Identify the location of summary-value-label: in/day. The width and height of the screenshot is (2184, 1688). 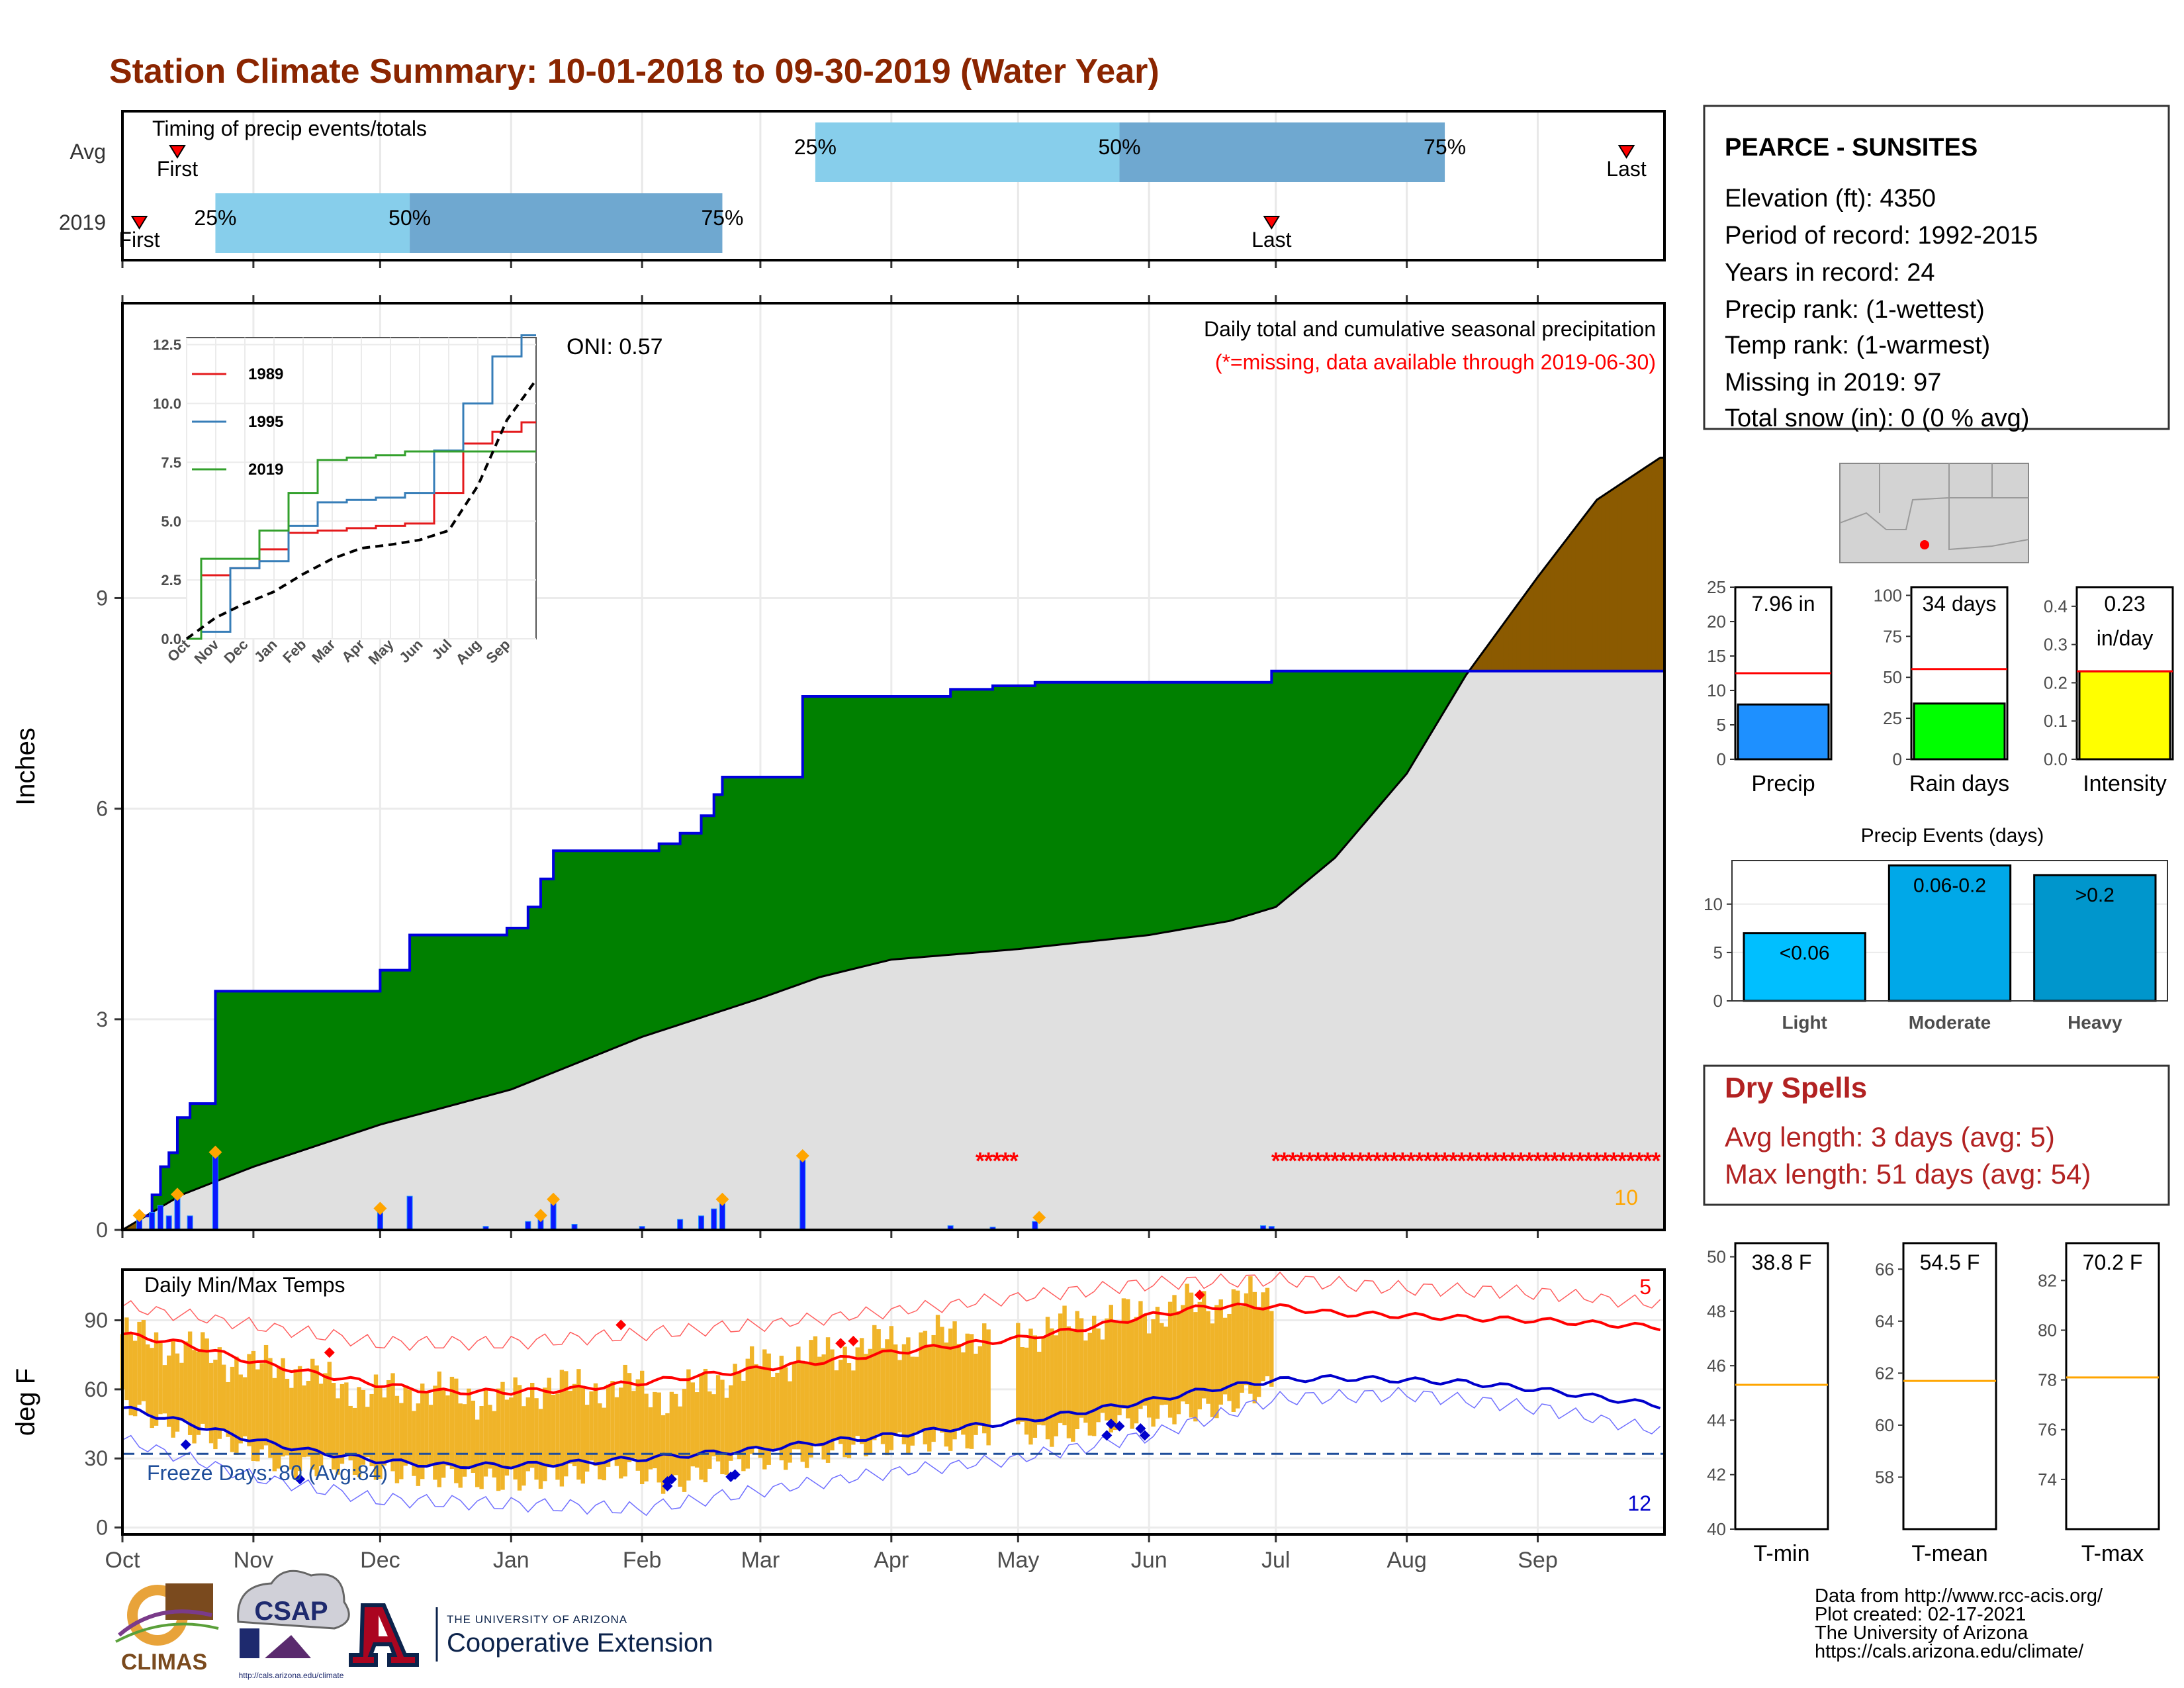
(2125, 638).